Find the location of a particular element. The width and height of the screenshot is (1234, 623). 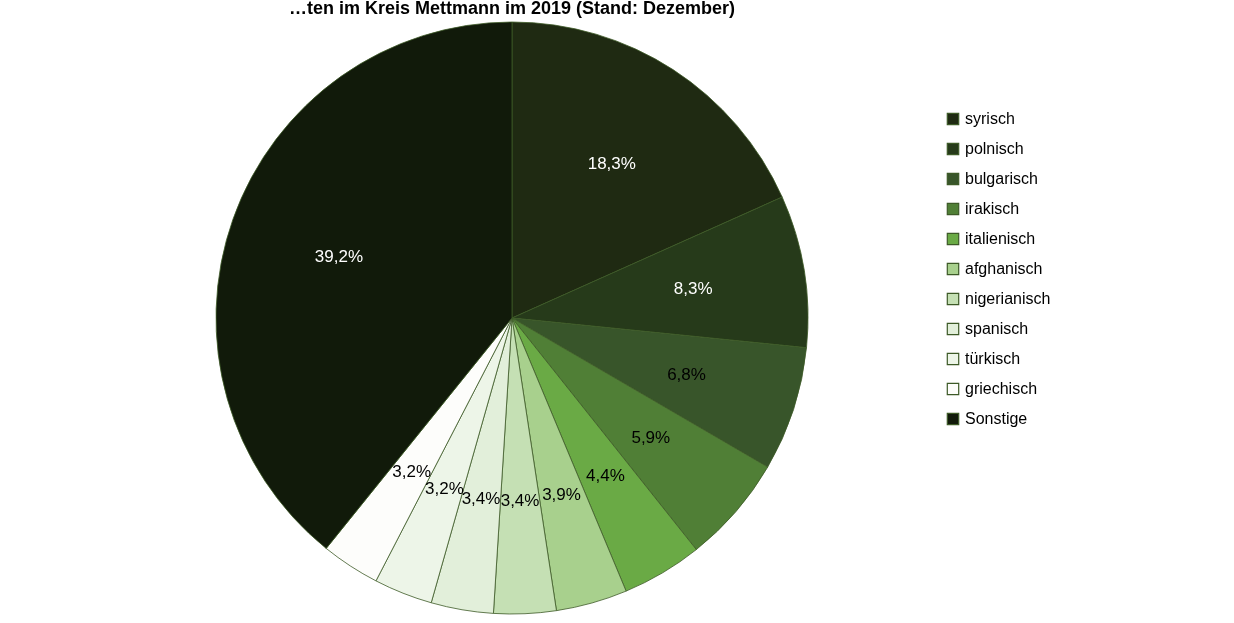

legend-label: afghanisch is located at coordinates (1004, 268).